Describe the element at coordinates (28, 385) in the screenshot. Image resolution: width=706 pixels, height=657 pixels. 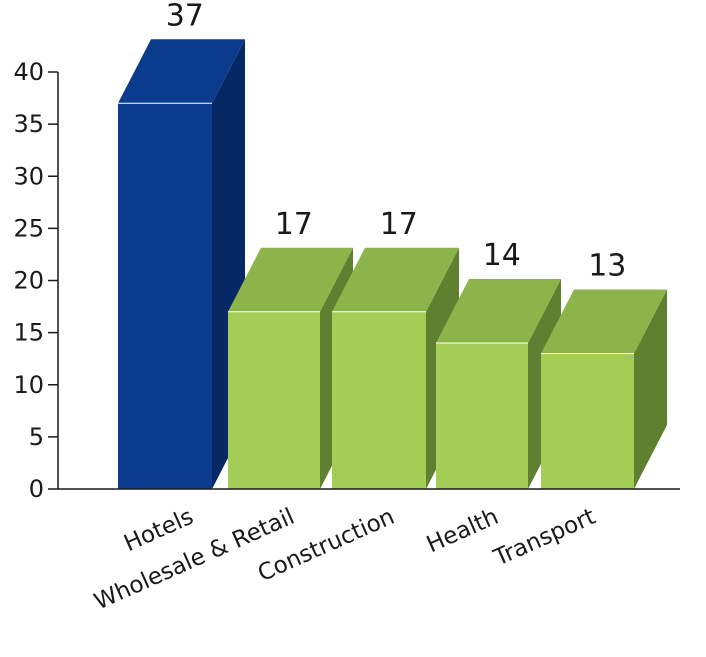
I see `y-tick-label: 10` at that location.